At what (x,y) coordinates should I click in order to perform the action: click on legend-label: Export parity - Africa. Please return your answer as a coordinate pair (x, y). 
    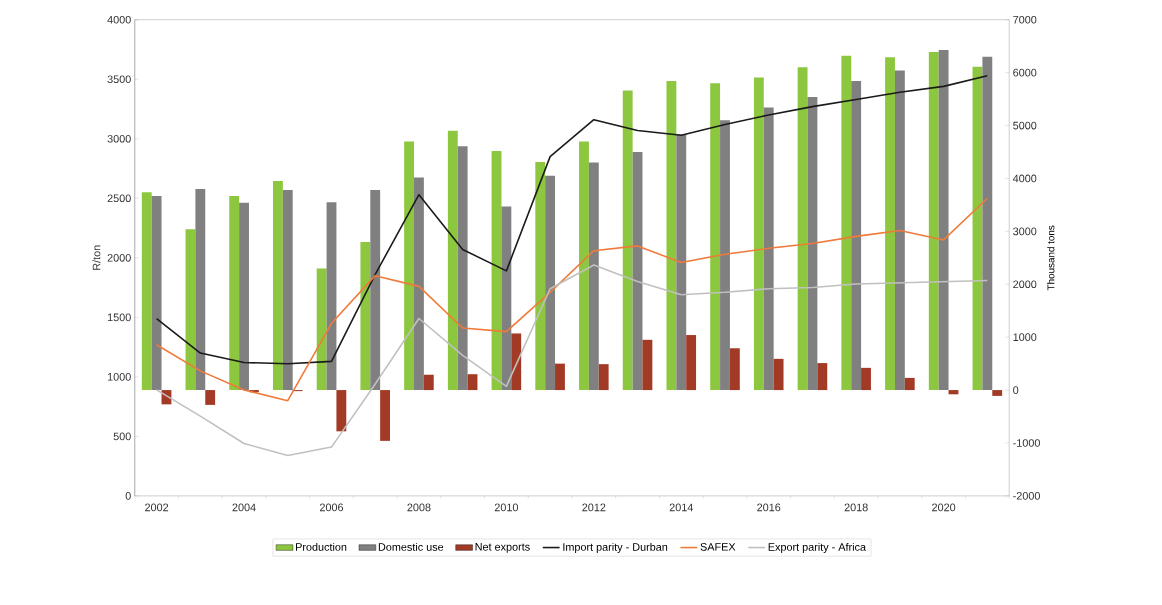
    Looking at the image, I should click on (817, 547).